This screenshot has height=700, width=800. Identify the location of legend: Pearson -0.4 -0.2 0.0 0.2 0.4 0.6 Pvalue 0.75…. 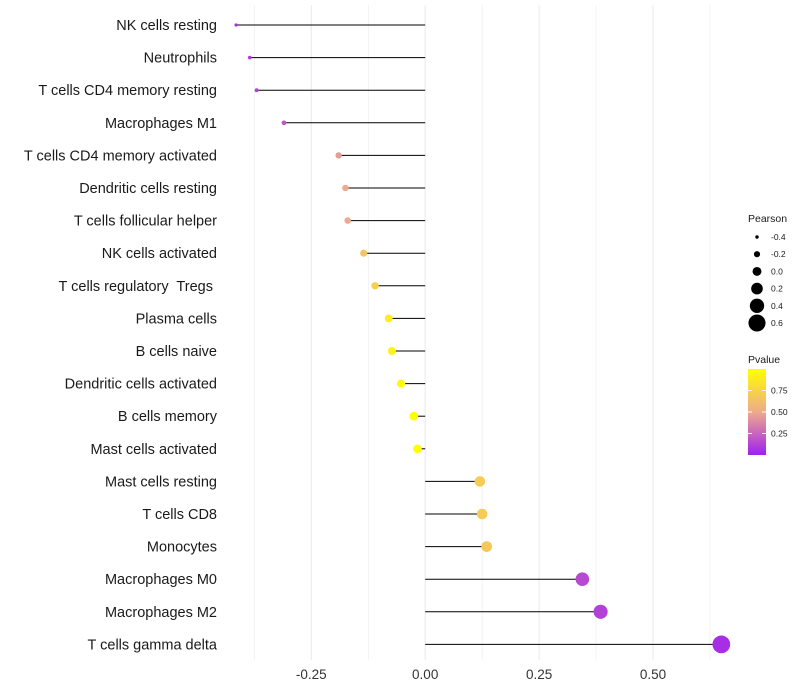
(768, 334).